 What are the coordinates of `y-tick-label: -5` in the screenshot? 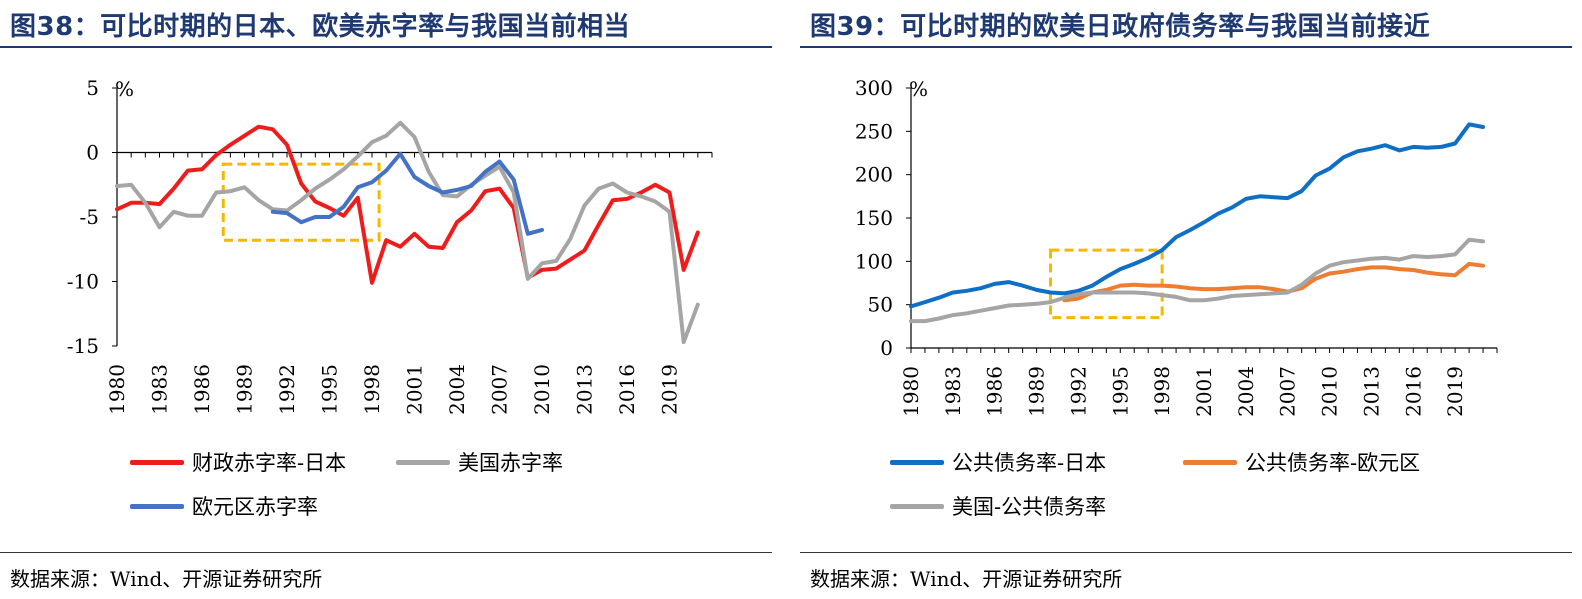 It's located at (89, 217).